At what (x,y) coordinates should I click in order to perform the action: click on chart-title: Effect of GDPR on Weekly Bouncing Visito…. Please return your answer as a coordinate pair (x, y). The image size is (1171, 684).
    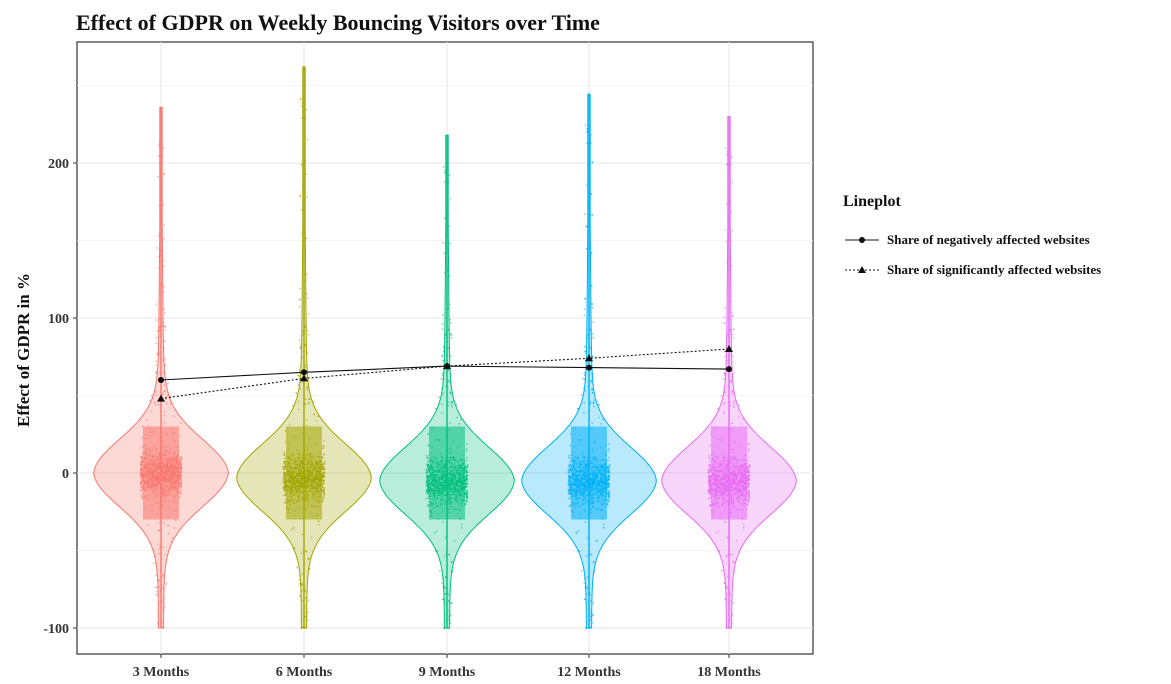
    Looking at the image, I should click on (338, 22).